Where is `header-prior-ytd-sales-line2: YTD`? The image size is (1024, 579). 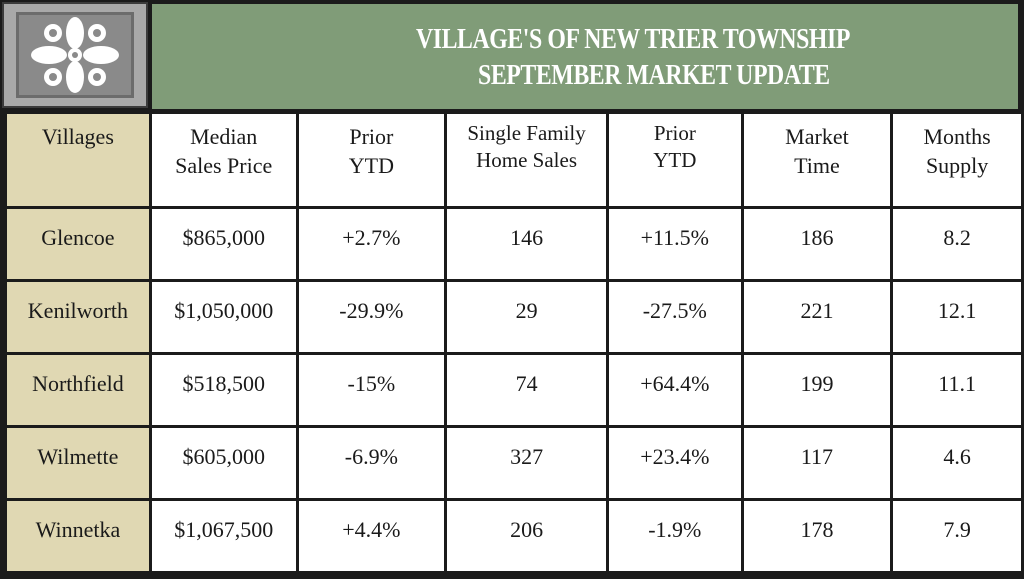
header-prior-ytd-sales-line2: YTD is located at coordinates (675, 160).